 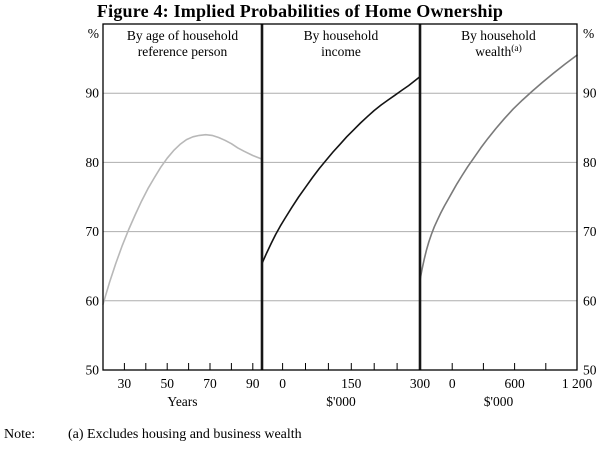 What do you see at coordinates (182, 401) in the screenshot?
I see `x-axis-title-age: Years` at bounding box center [182, 401].